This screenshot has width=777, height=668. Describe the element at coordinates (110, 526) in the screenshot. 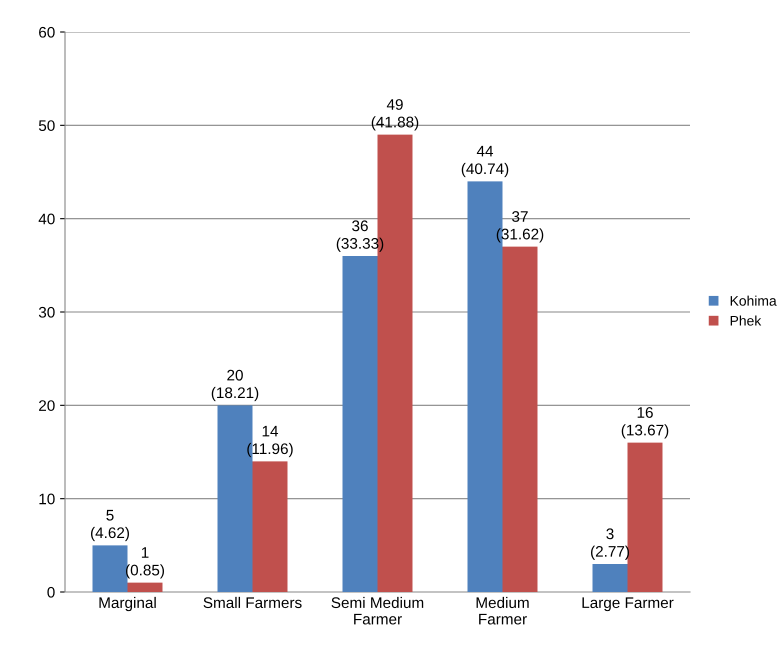

I see `data-label: 5 (4.62)` at that location.